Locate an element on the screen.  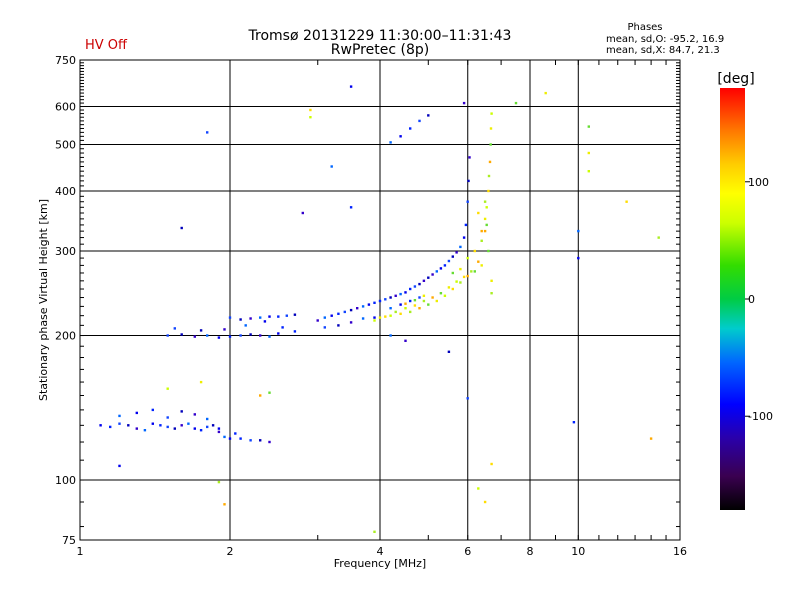
x-tick-label: 6 is located at coordinates (467, 551).